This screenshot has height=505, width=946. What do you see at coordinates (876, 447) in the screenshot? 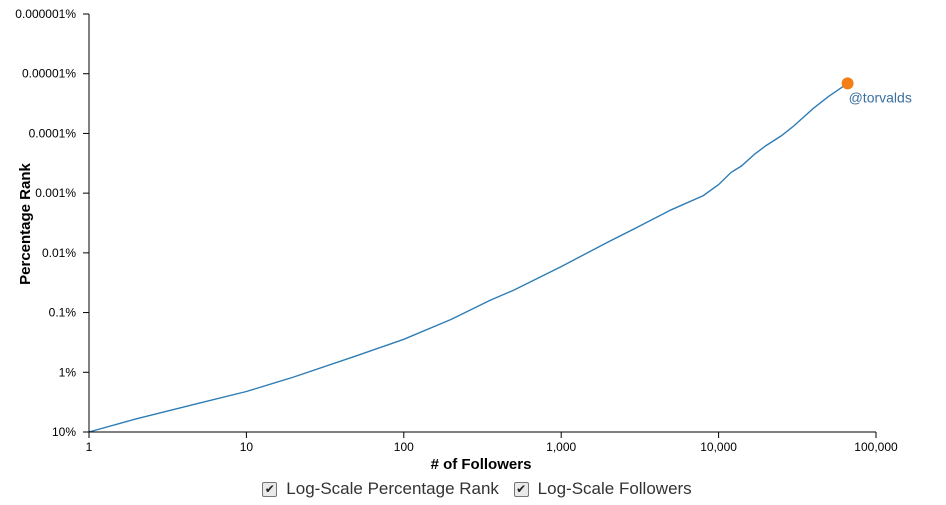
I see `x-tick-label: 100,000` at bounding box center [876, 447].